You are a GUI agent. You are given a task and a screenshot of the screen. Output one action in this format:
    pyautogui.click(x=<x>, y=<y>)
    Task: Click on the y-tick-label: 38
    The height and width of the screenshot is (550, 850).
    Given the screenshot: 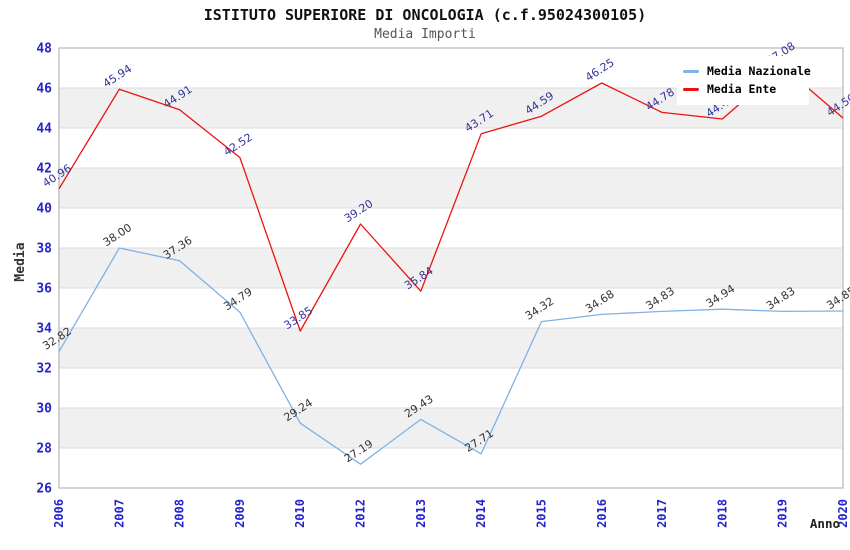 What is the action you would take?
    pyautogui.click(x=44, y=249)
    